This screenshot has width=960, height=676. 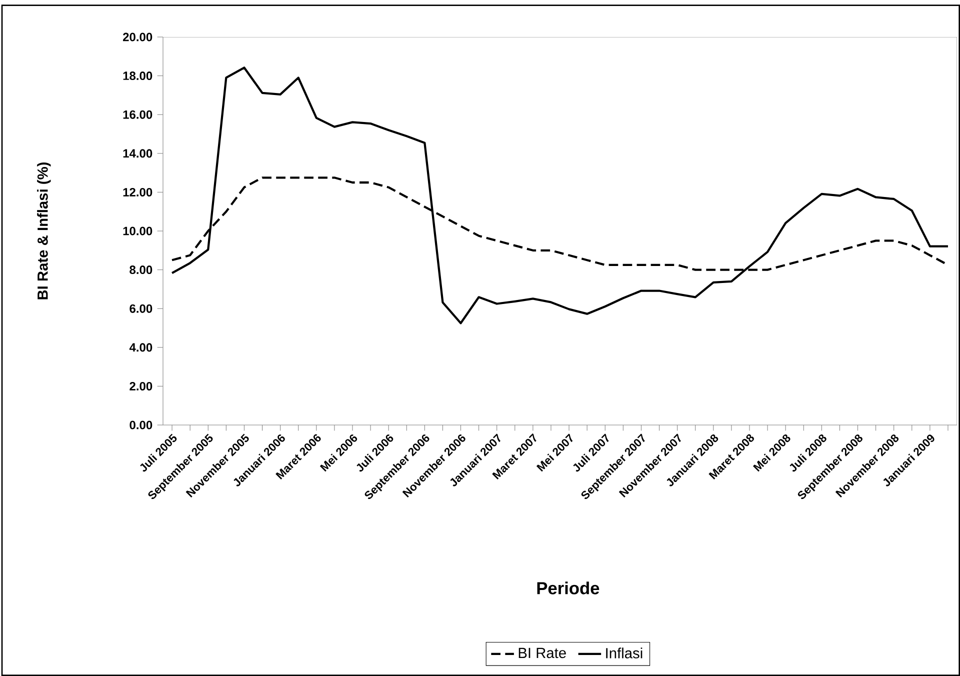 What do you see at coordinates (137, 114) in the screenshot?
I see `y-tick-label: 16.00` at bounding box center [137, 114].